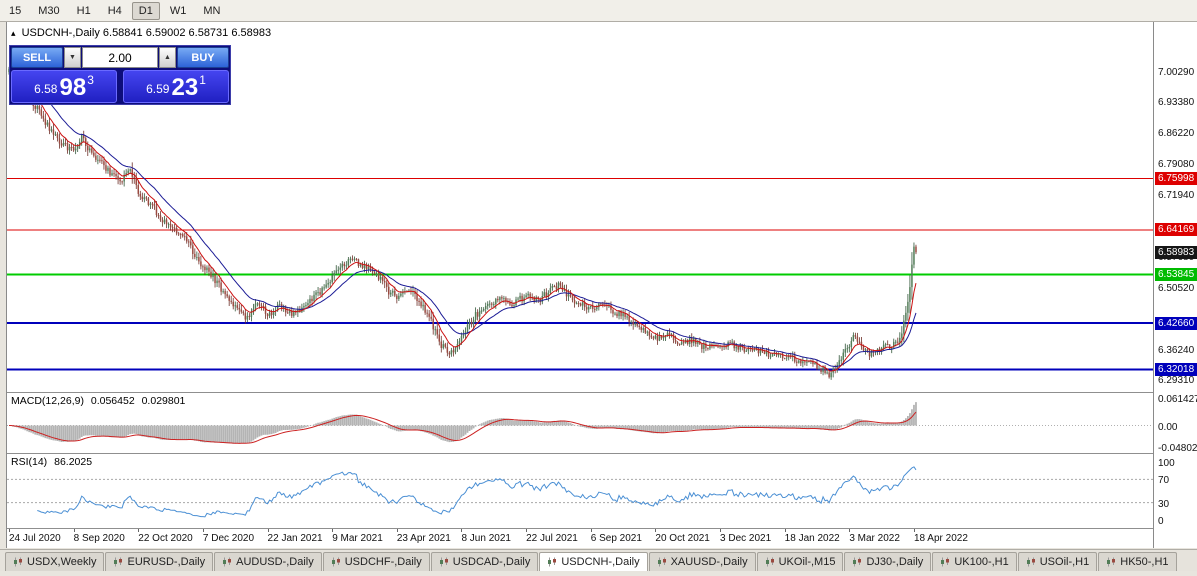  I want to click on tab-hk50-h1: HK50-,H1, so click(1137, 561).